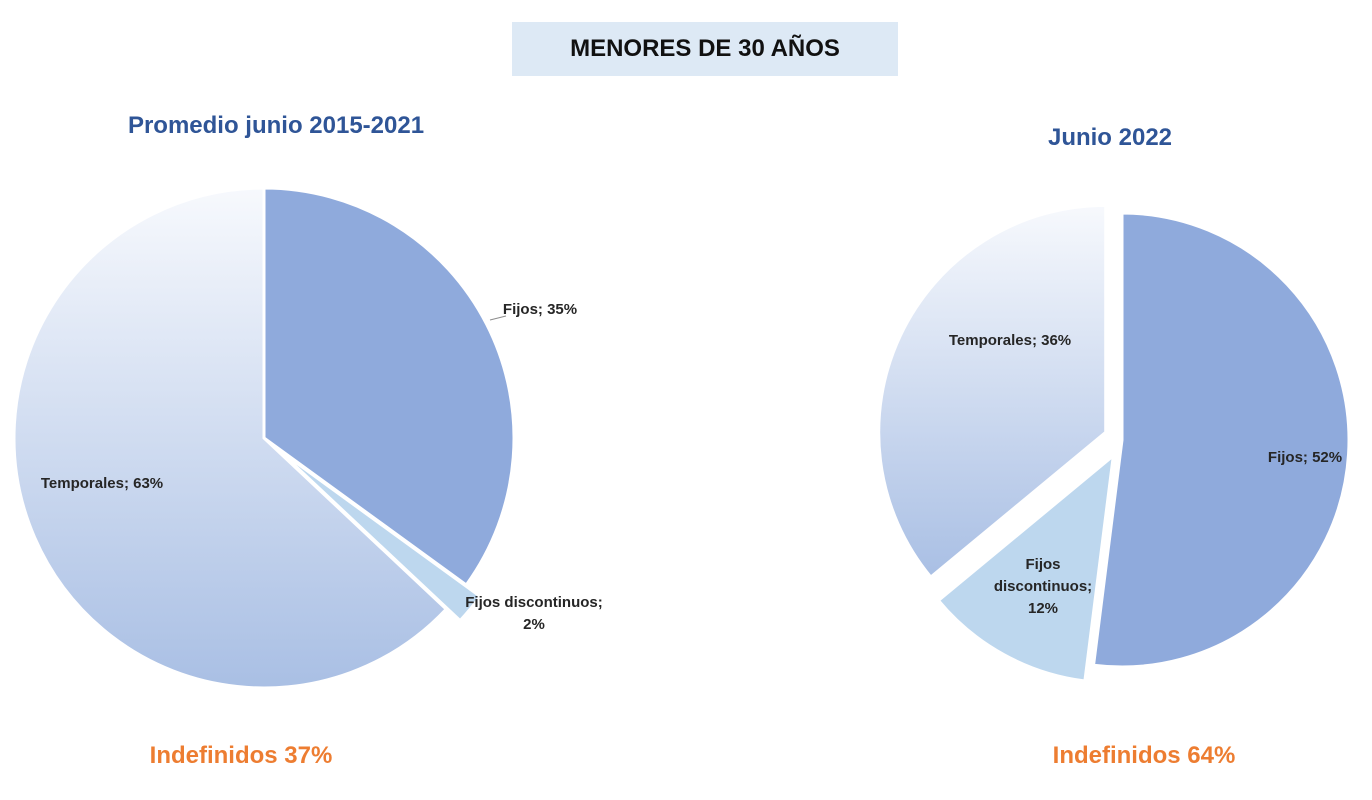 This screenshot has height=800, width=1372. What do you see at coordinates (1043, 608) in the screenshot?
I see `slice-fijos-discontinuos-label-line: 12%` at bounding box center [1043, 608].